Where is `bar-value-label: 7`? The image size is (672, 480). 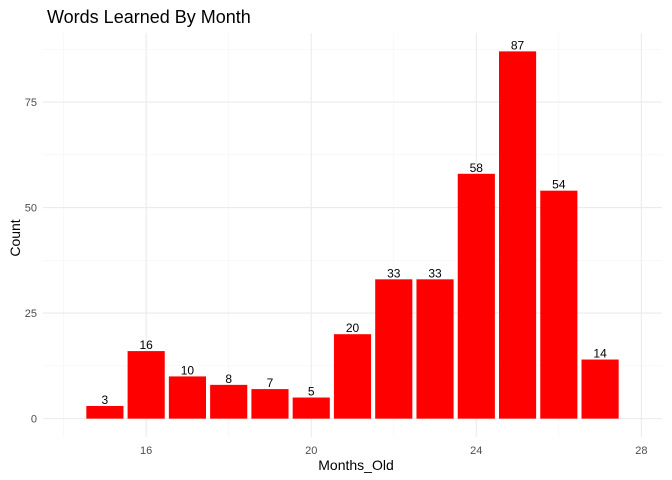
bar-value-label: 7 is located at coordinates (270, 383).